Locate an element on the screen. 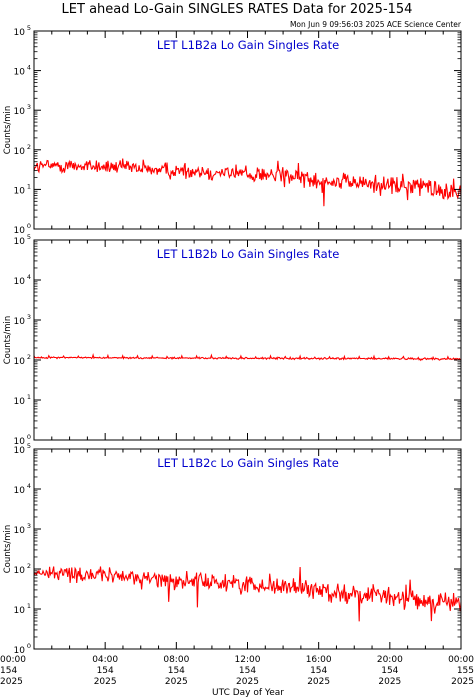 The width and height of the screenshot is (475, 700). panel-title: LET L1B2c Lo Gain Singles Rate is located at coordinates (248, 463).